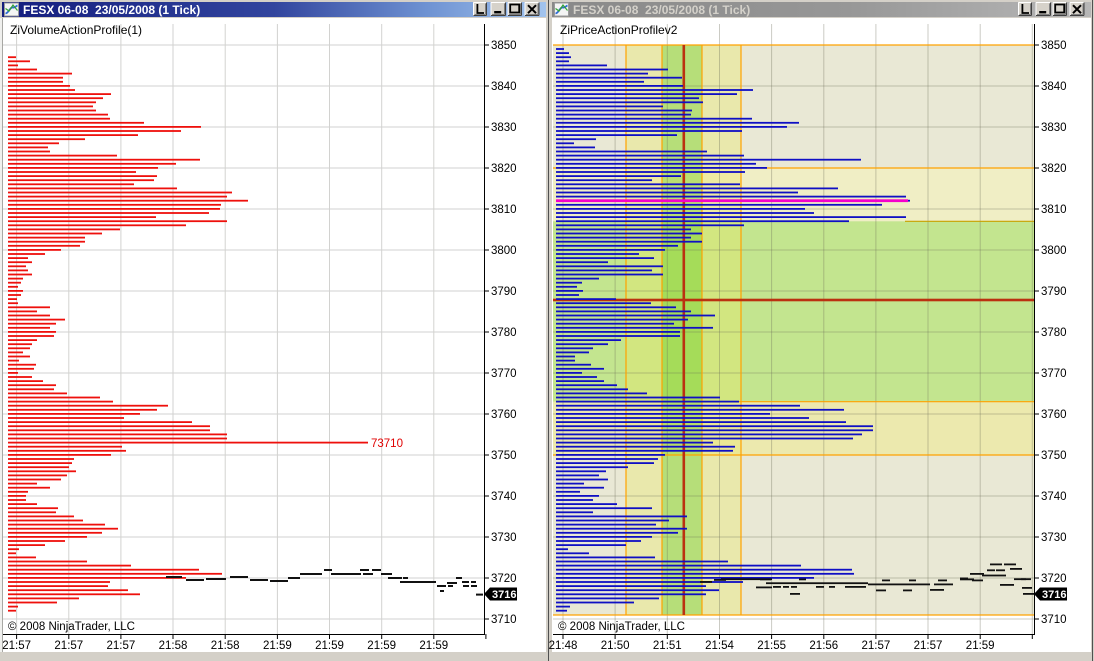 The width and height of the screenshot is (1094, 661). What do you see at coordinates (719, 646) in the screenshot?
I see `svg-text: 21:54` at bounding box center [719, 646].